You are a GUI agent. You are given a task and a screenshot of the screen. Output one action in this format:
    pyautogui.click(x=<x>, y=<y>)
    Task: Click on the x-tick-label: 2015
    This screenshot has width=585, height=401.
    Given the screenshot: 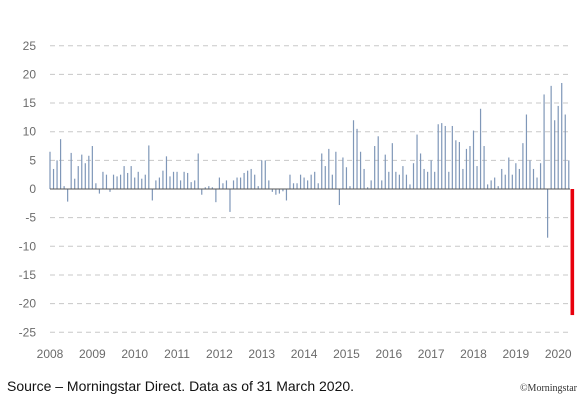 What is the action you would take?
    pyautogui.click(x=346, y=354)
    